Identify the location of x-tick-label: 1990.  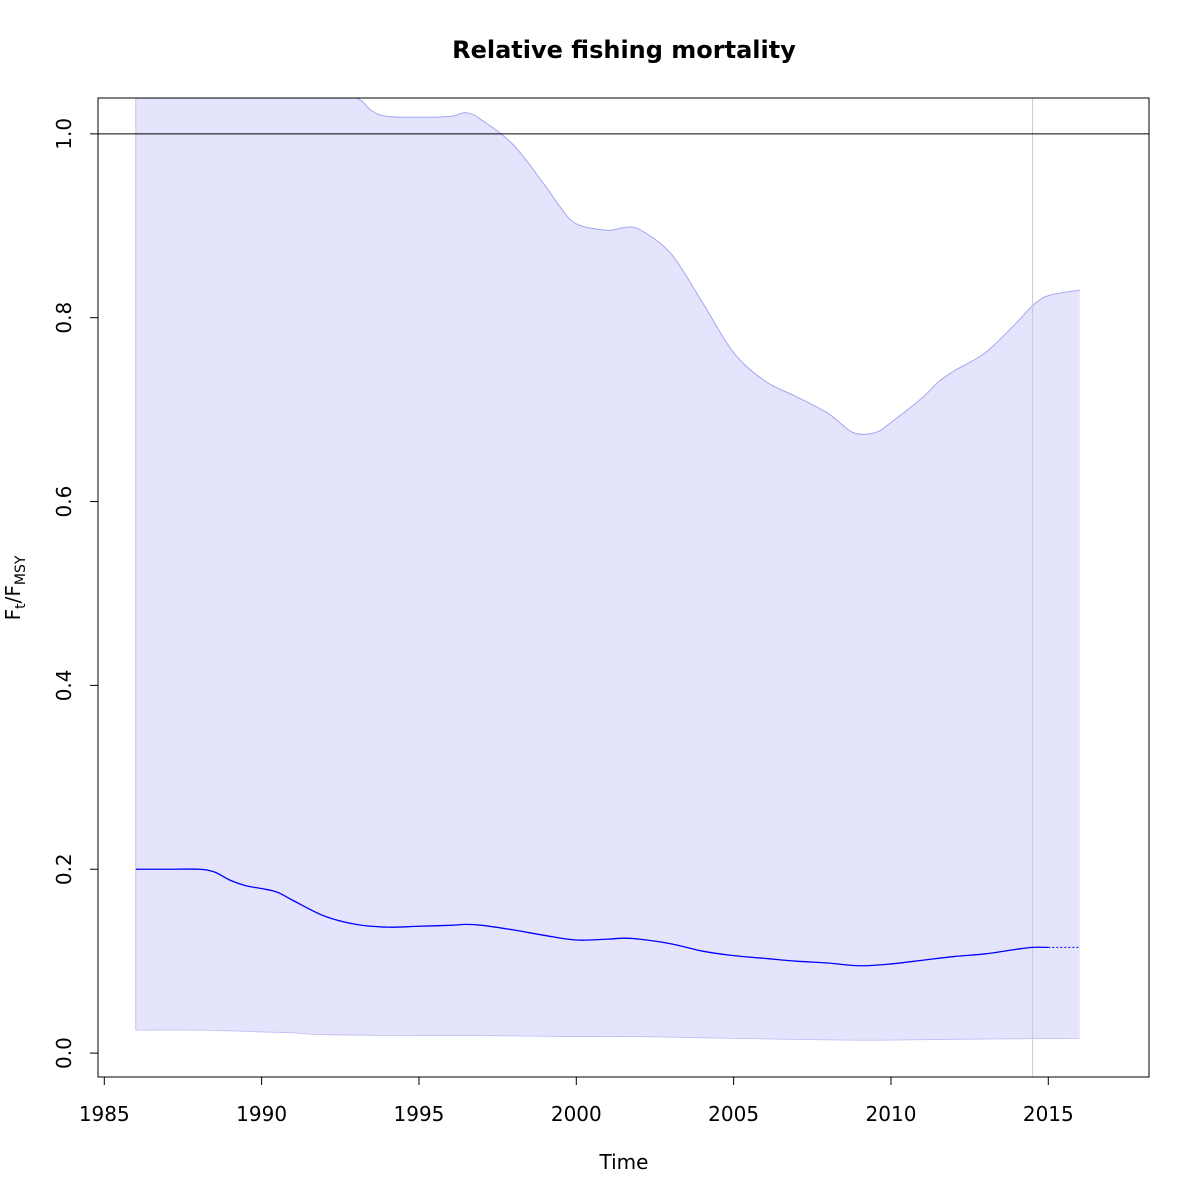
(261, 1114).